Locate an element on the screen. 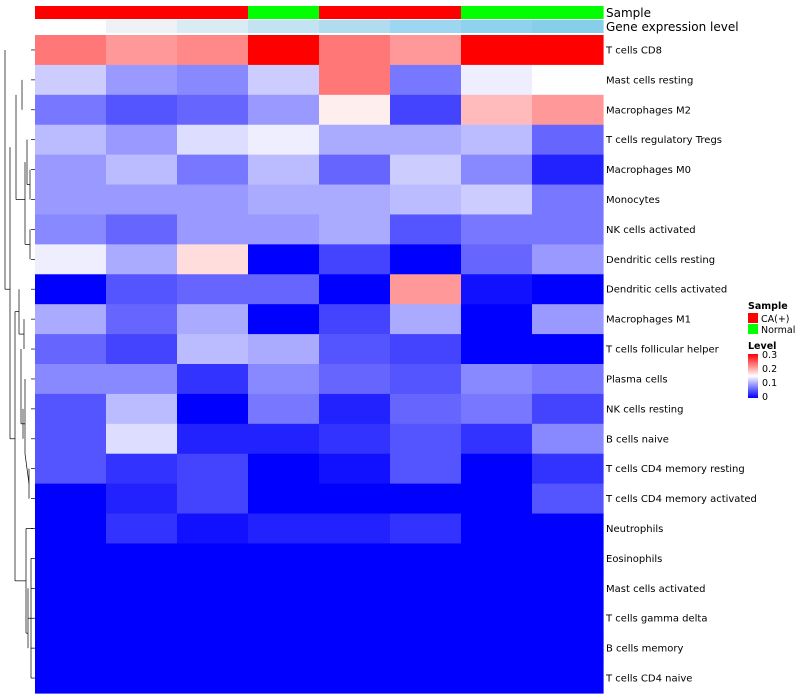 The image size is (800, 700). row-label: Macrophages M0 is located at coordinates (648, 170).